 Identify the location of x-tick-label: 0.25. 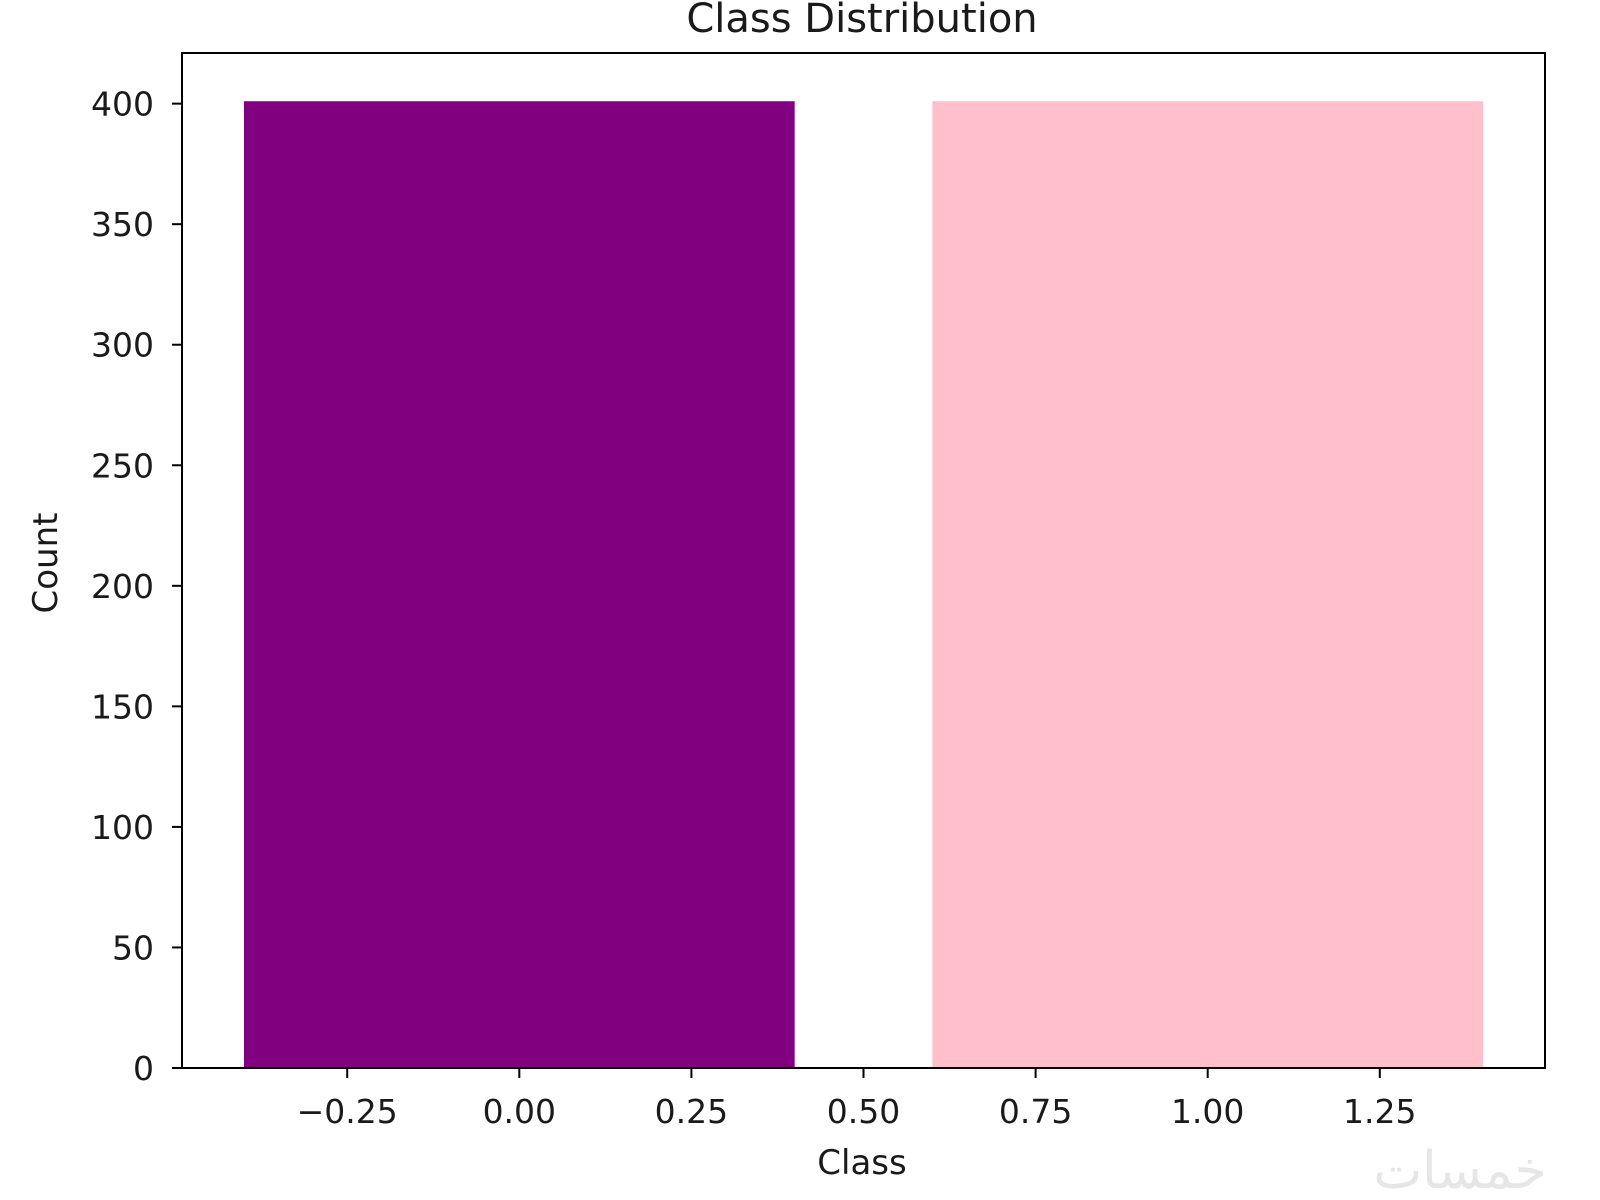
(691, 1111).